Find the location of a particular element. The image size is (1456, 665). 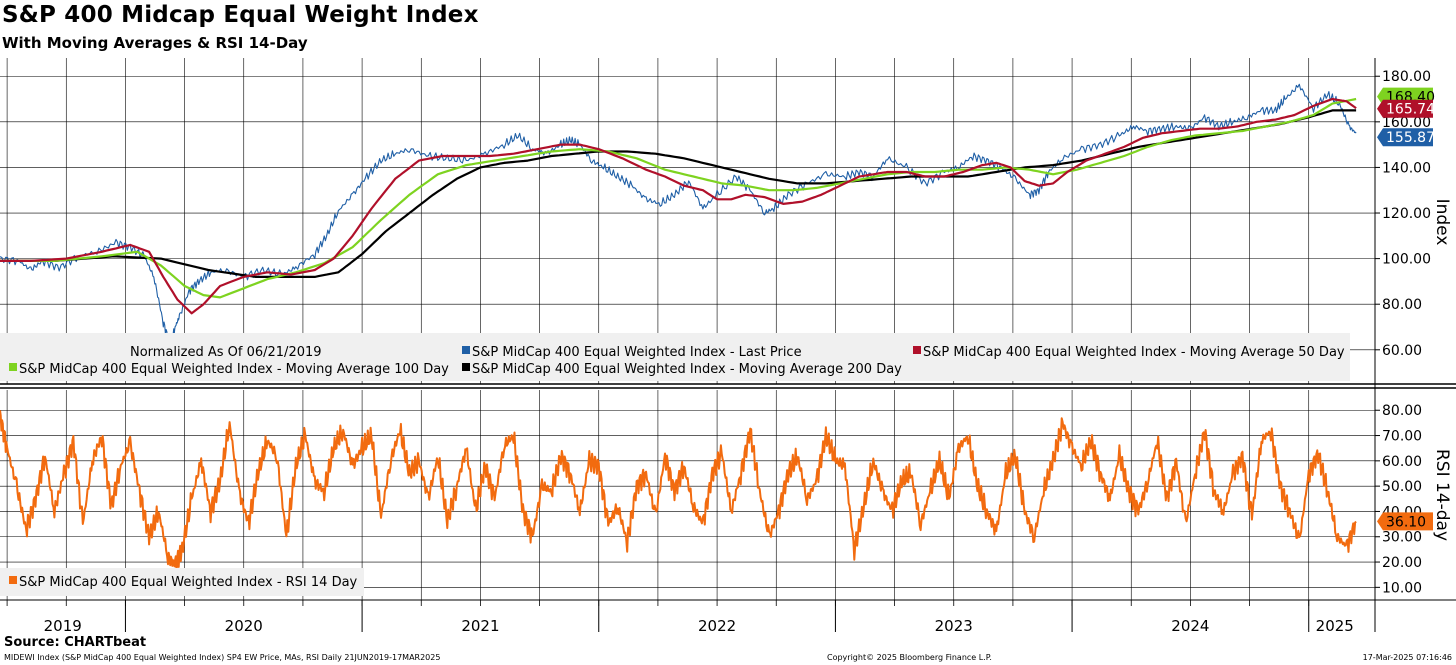

lower-y-tick-label: 10.00 is located at coordinates (1402, 588).